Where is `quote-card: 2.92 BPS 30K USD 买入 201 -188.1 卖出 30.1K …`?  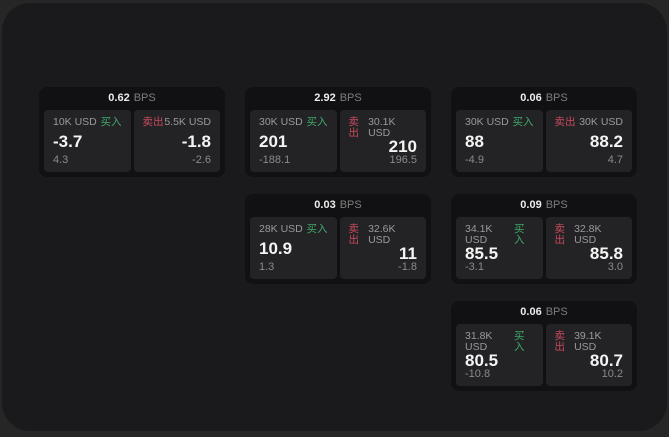 quote-card: 2.92 BPS 30K USD 买入 201 -188.1 卖出 30.1K … is located at coordinates (338, 132).